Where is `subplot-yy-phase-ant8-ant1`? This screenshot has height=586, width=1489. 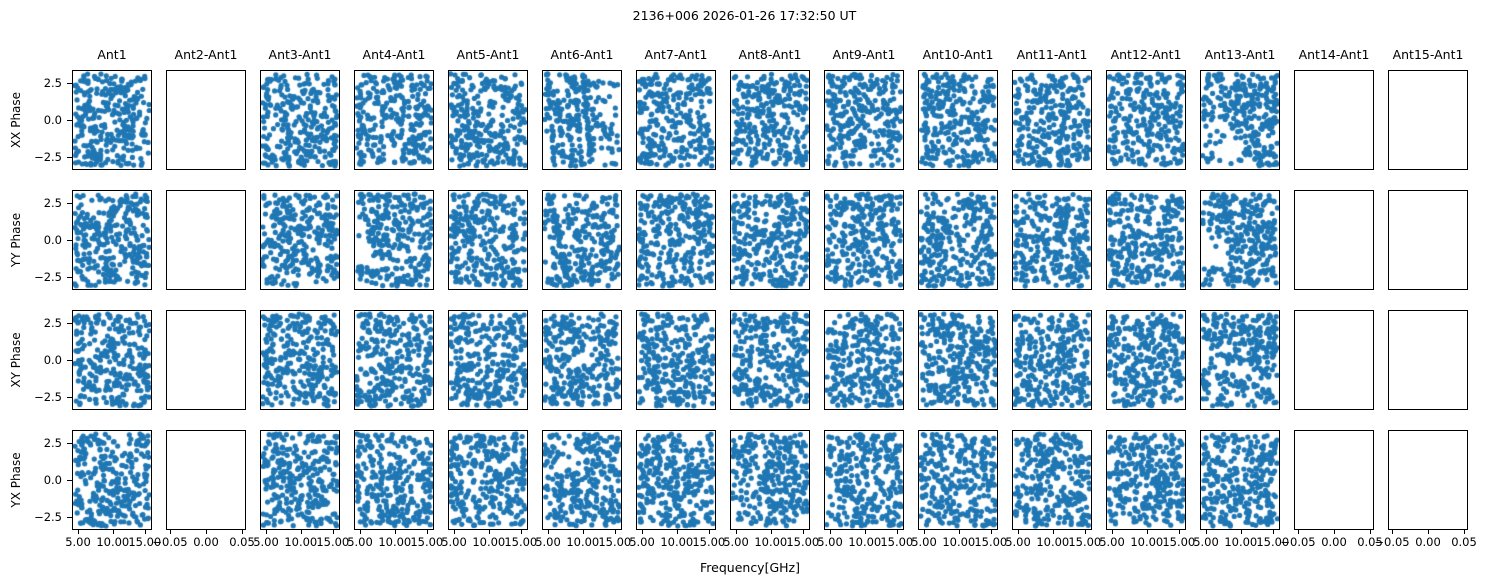 subplot-yy-phase-ant8-ant1 is located at coordinates (770, 240).